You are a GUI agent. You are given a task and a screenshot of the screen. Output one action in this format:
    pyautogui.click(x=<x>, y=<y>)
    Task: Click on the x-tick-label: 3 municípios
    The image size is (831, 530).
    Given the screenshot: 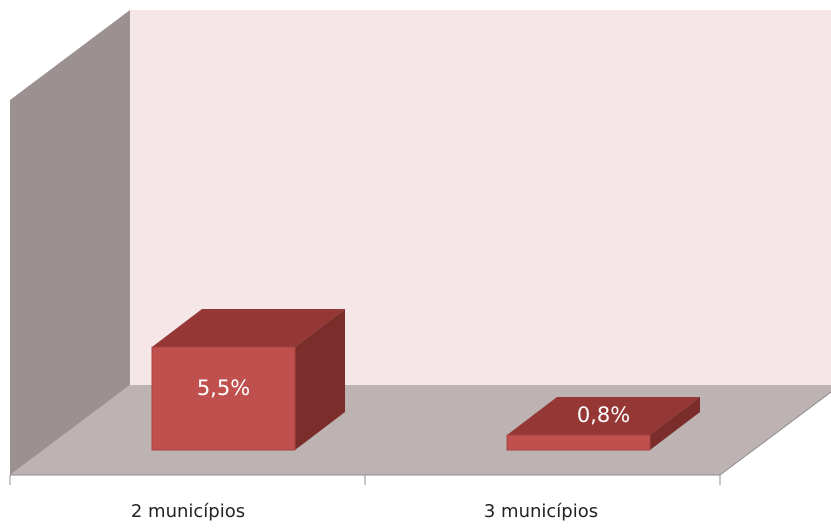 What is the action you would take?
    pyautogui.click(x=541, y=511)
    